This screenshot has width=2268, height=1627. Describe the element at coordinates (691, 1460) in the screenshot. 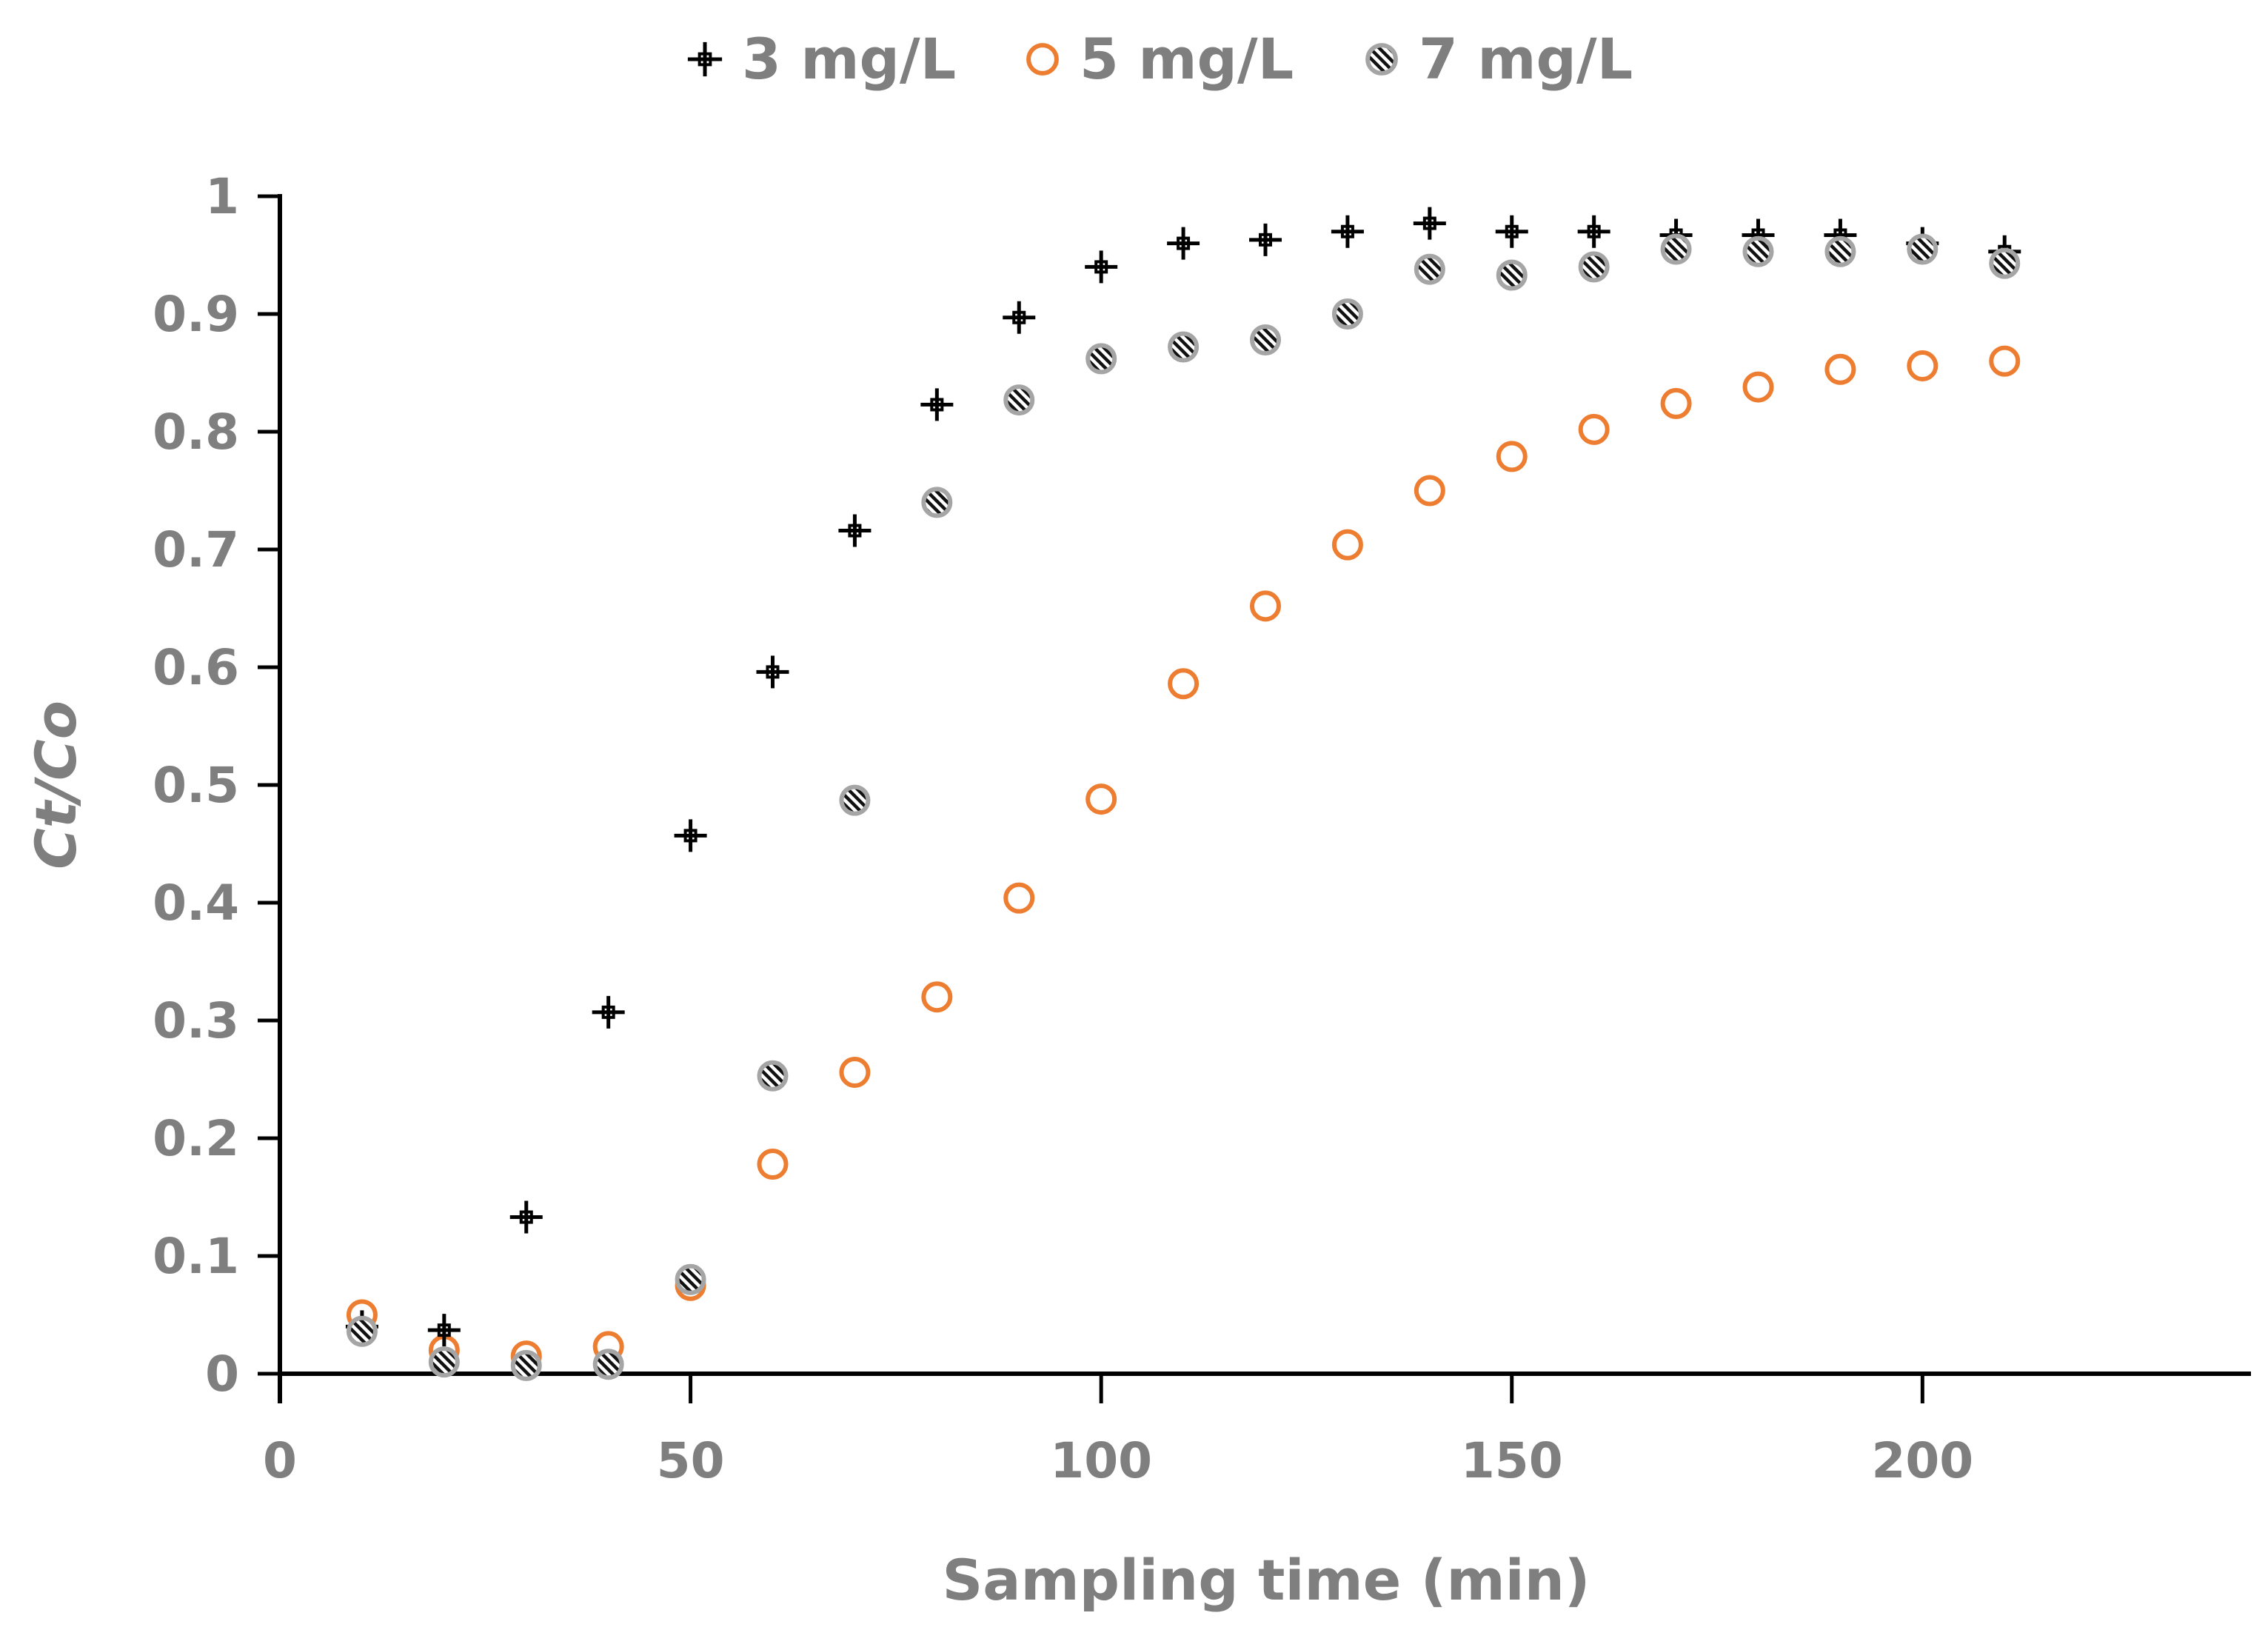

I see `x-tick-label: 50` at that location.